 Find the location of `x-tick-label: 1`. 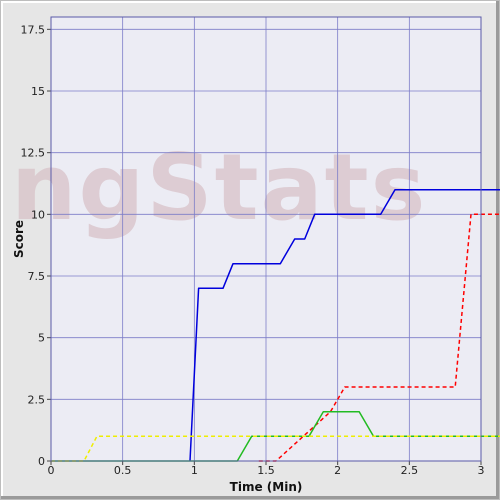

x-tick-label: 1 is located at coordinates (194, 470).